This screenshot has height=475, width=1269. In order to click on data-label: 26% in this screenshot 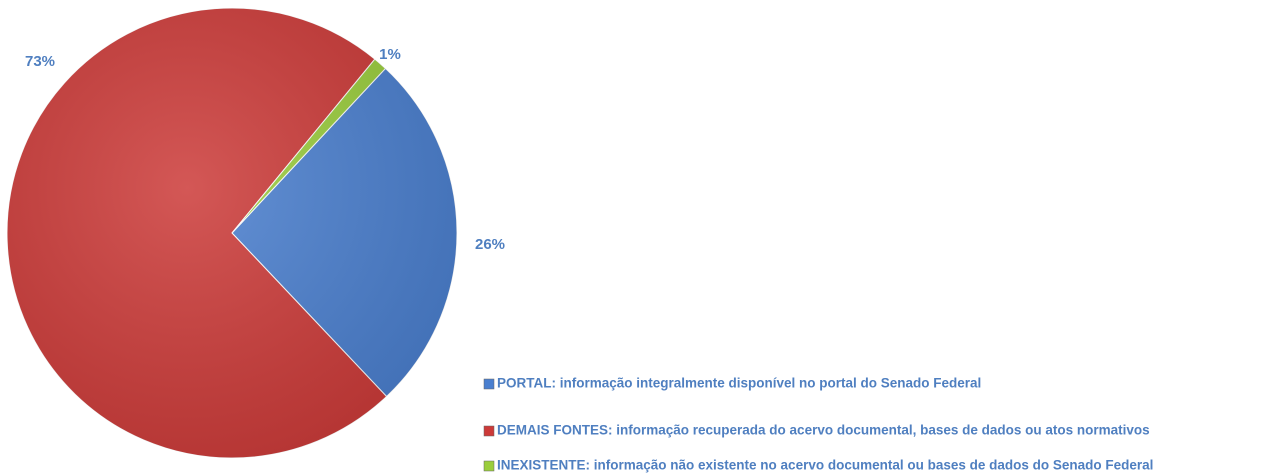, I will do `click(490, 244)`.